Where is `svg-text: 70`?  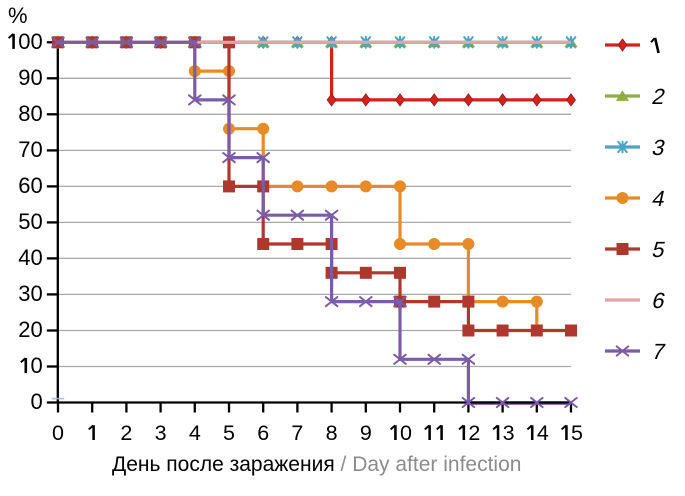 svg-text: 70 is located at coordinates (30, 149).